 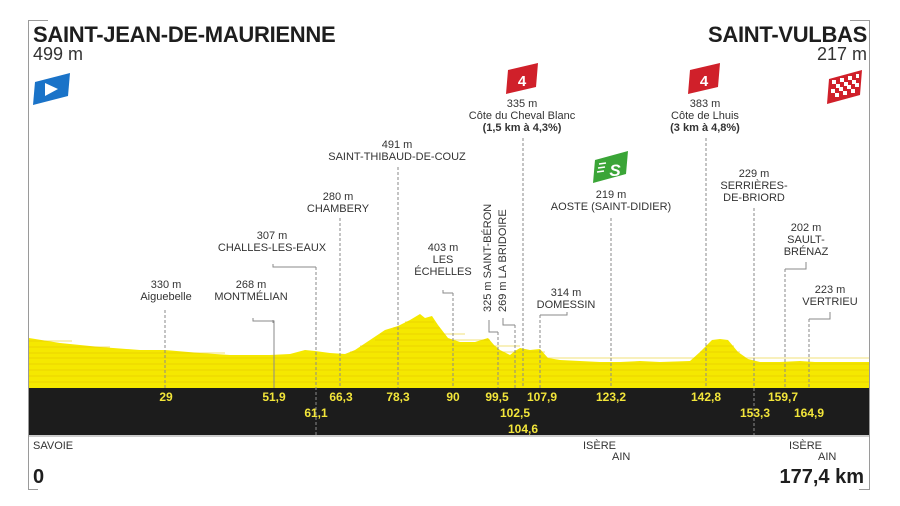 I want to click on km-marker: 90, so click(x=453, y=397).